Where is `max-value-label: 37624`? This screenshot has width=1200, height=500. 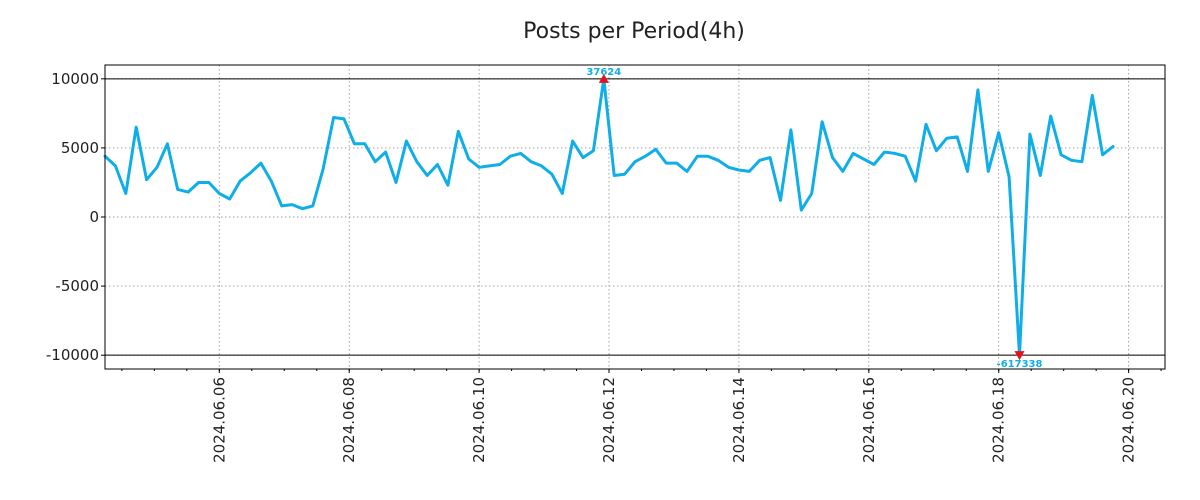
max-value-label: 37624 is located at coordinates (603, 72).